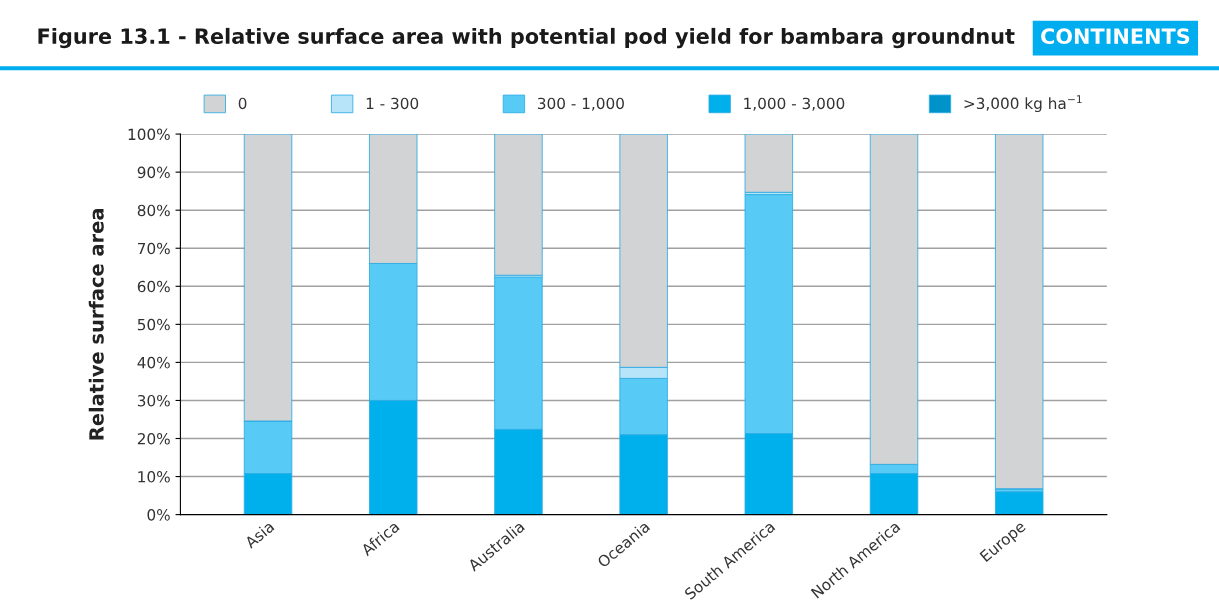 This screenshot has width=1219, height=604. What do you see at coordinates (392, 103) in the screenshot?
I see `legend-label: 1 - 300` at bounding box center [392, 103].